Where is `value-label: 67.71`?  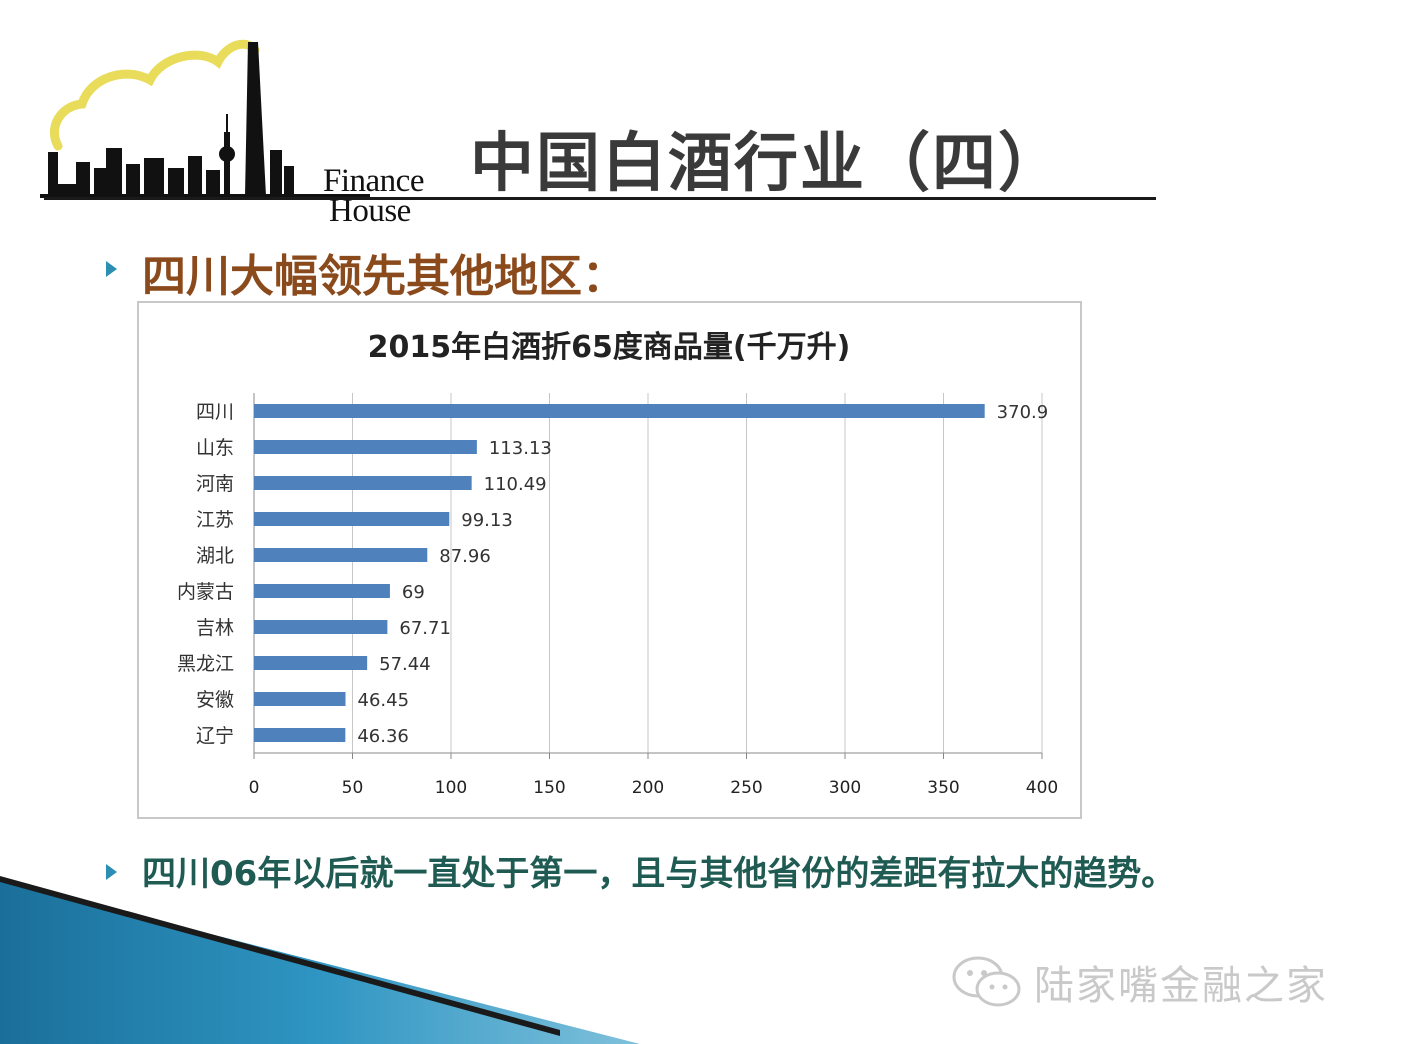
value-label: 67.71 is located at coordinates (425, 628).